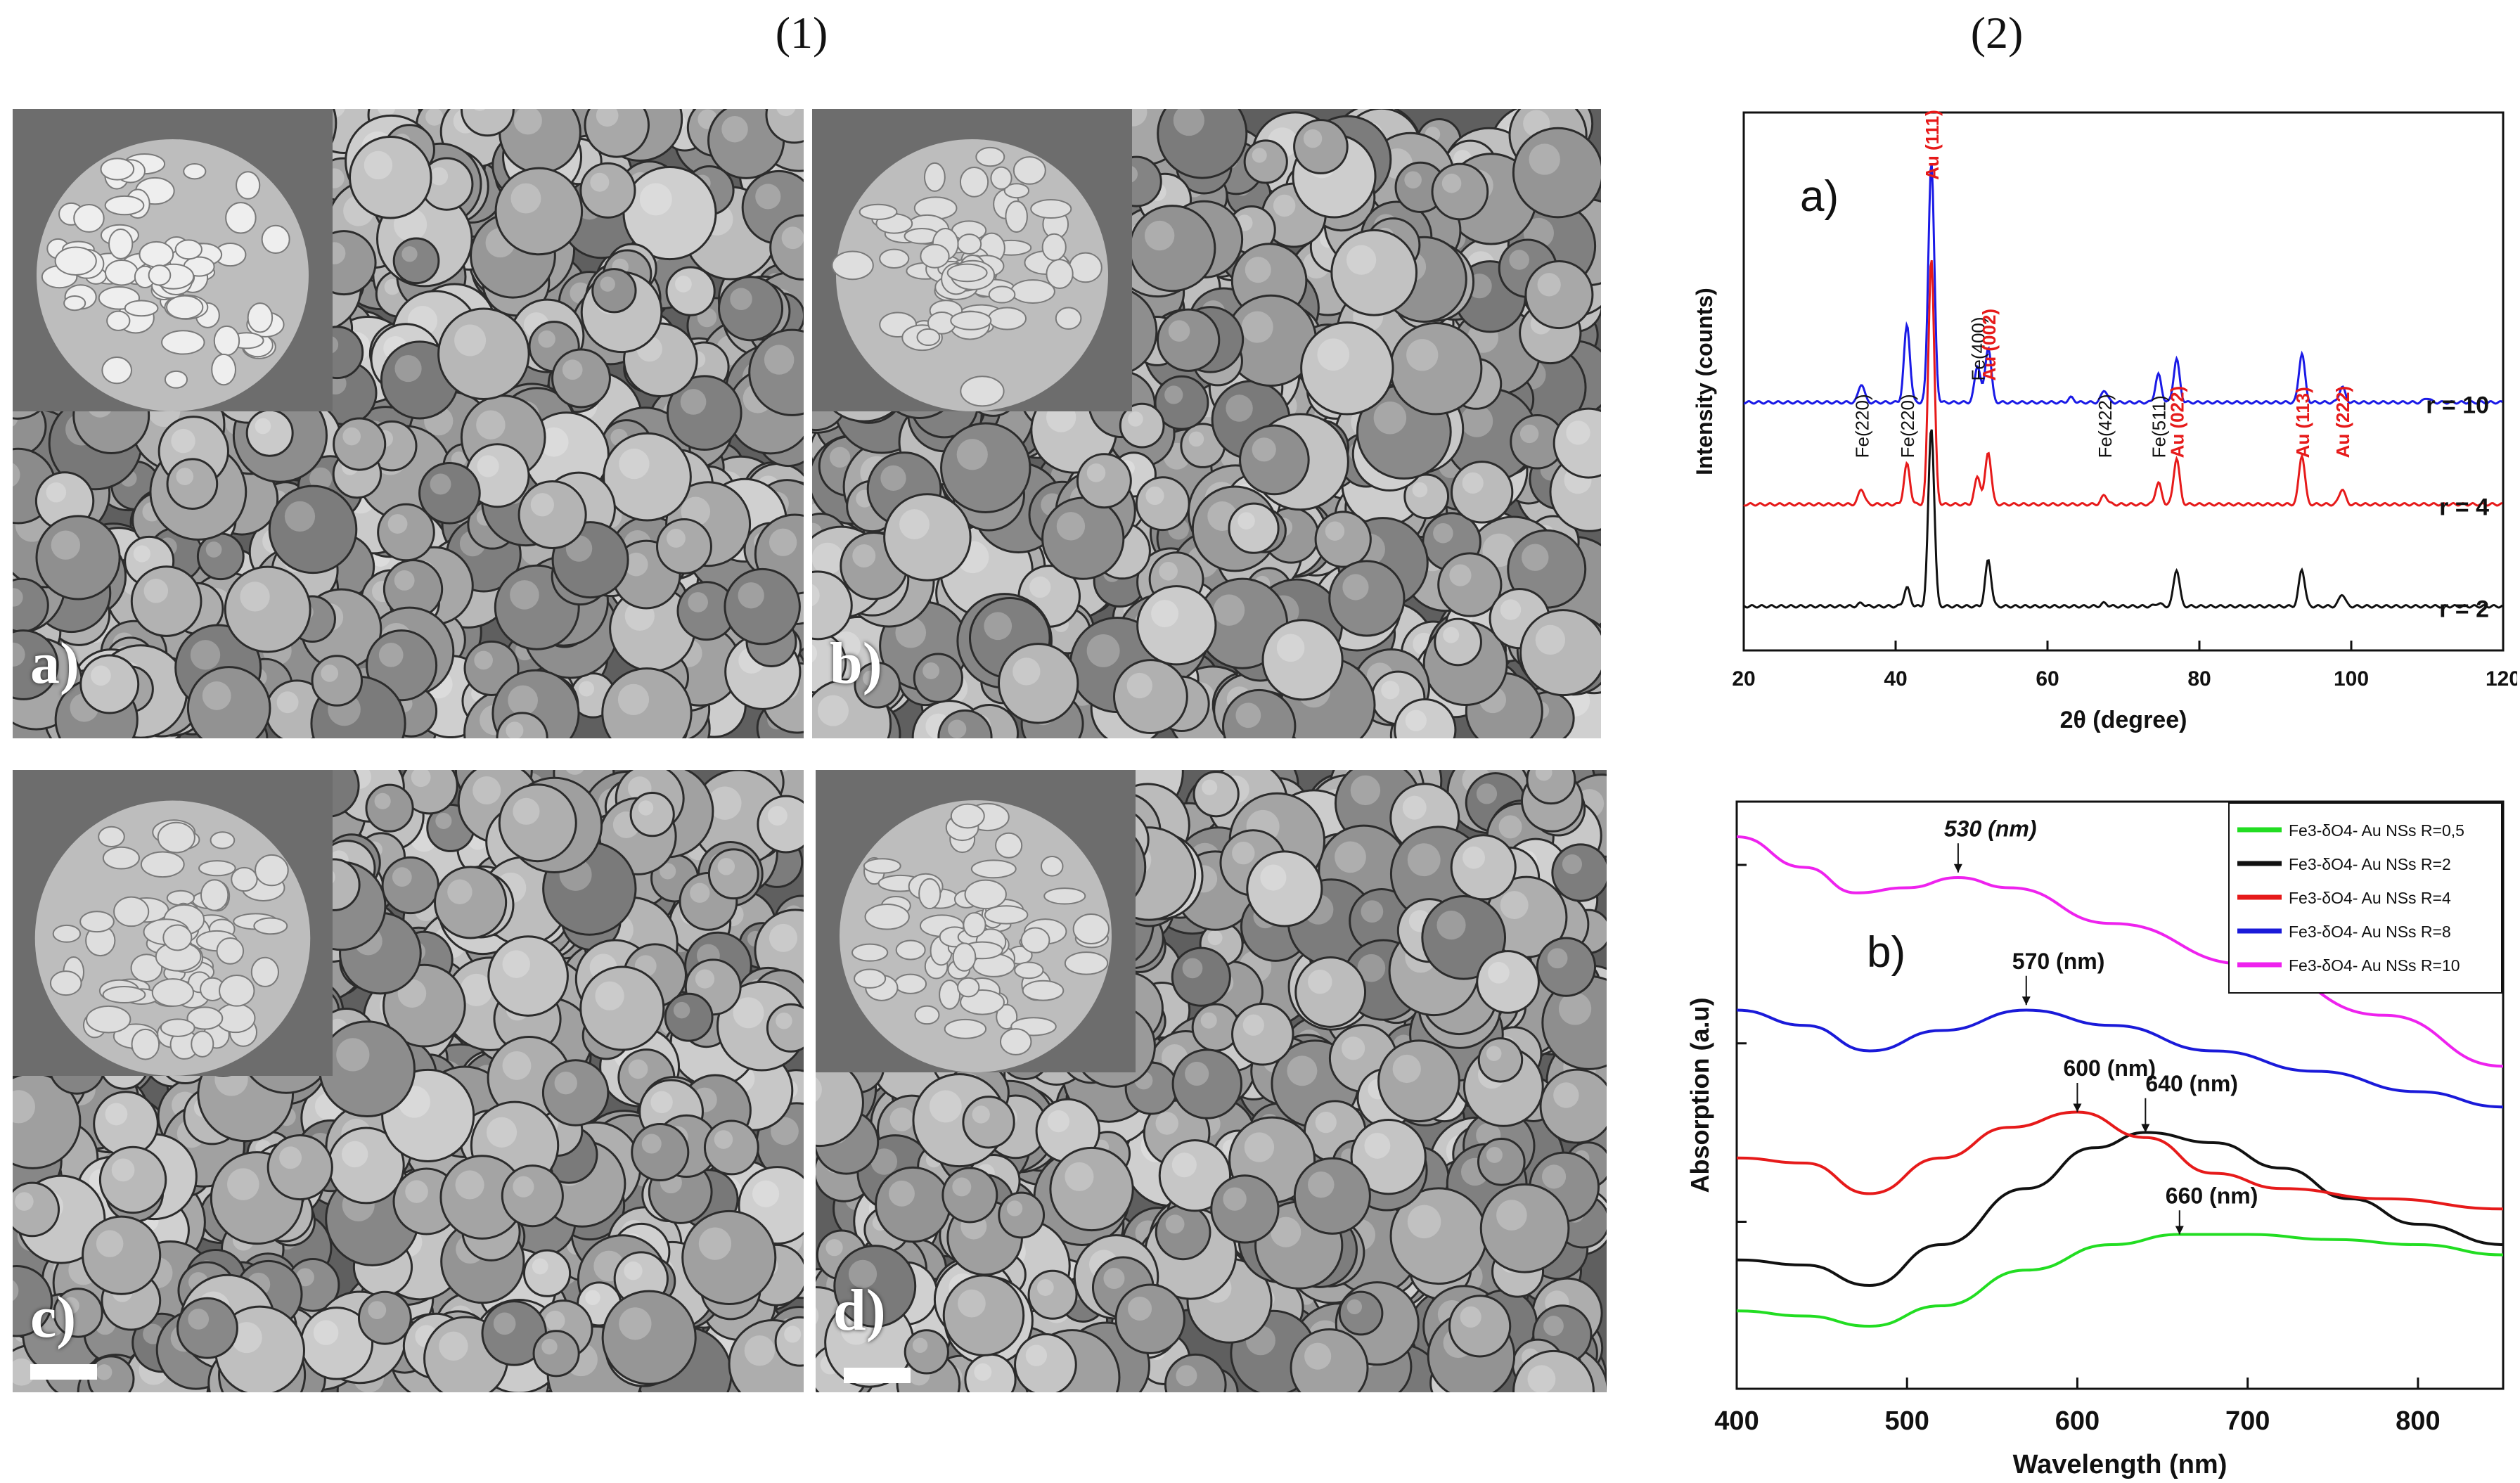 This screenshot has width=2520, height=1483. What do you see at coordinates (408, 1081) in the screenshot?
I see `sem-image-c: c)` at bounding box center [408, 1081].